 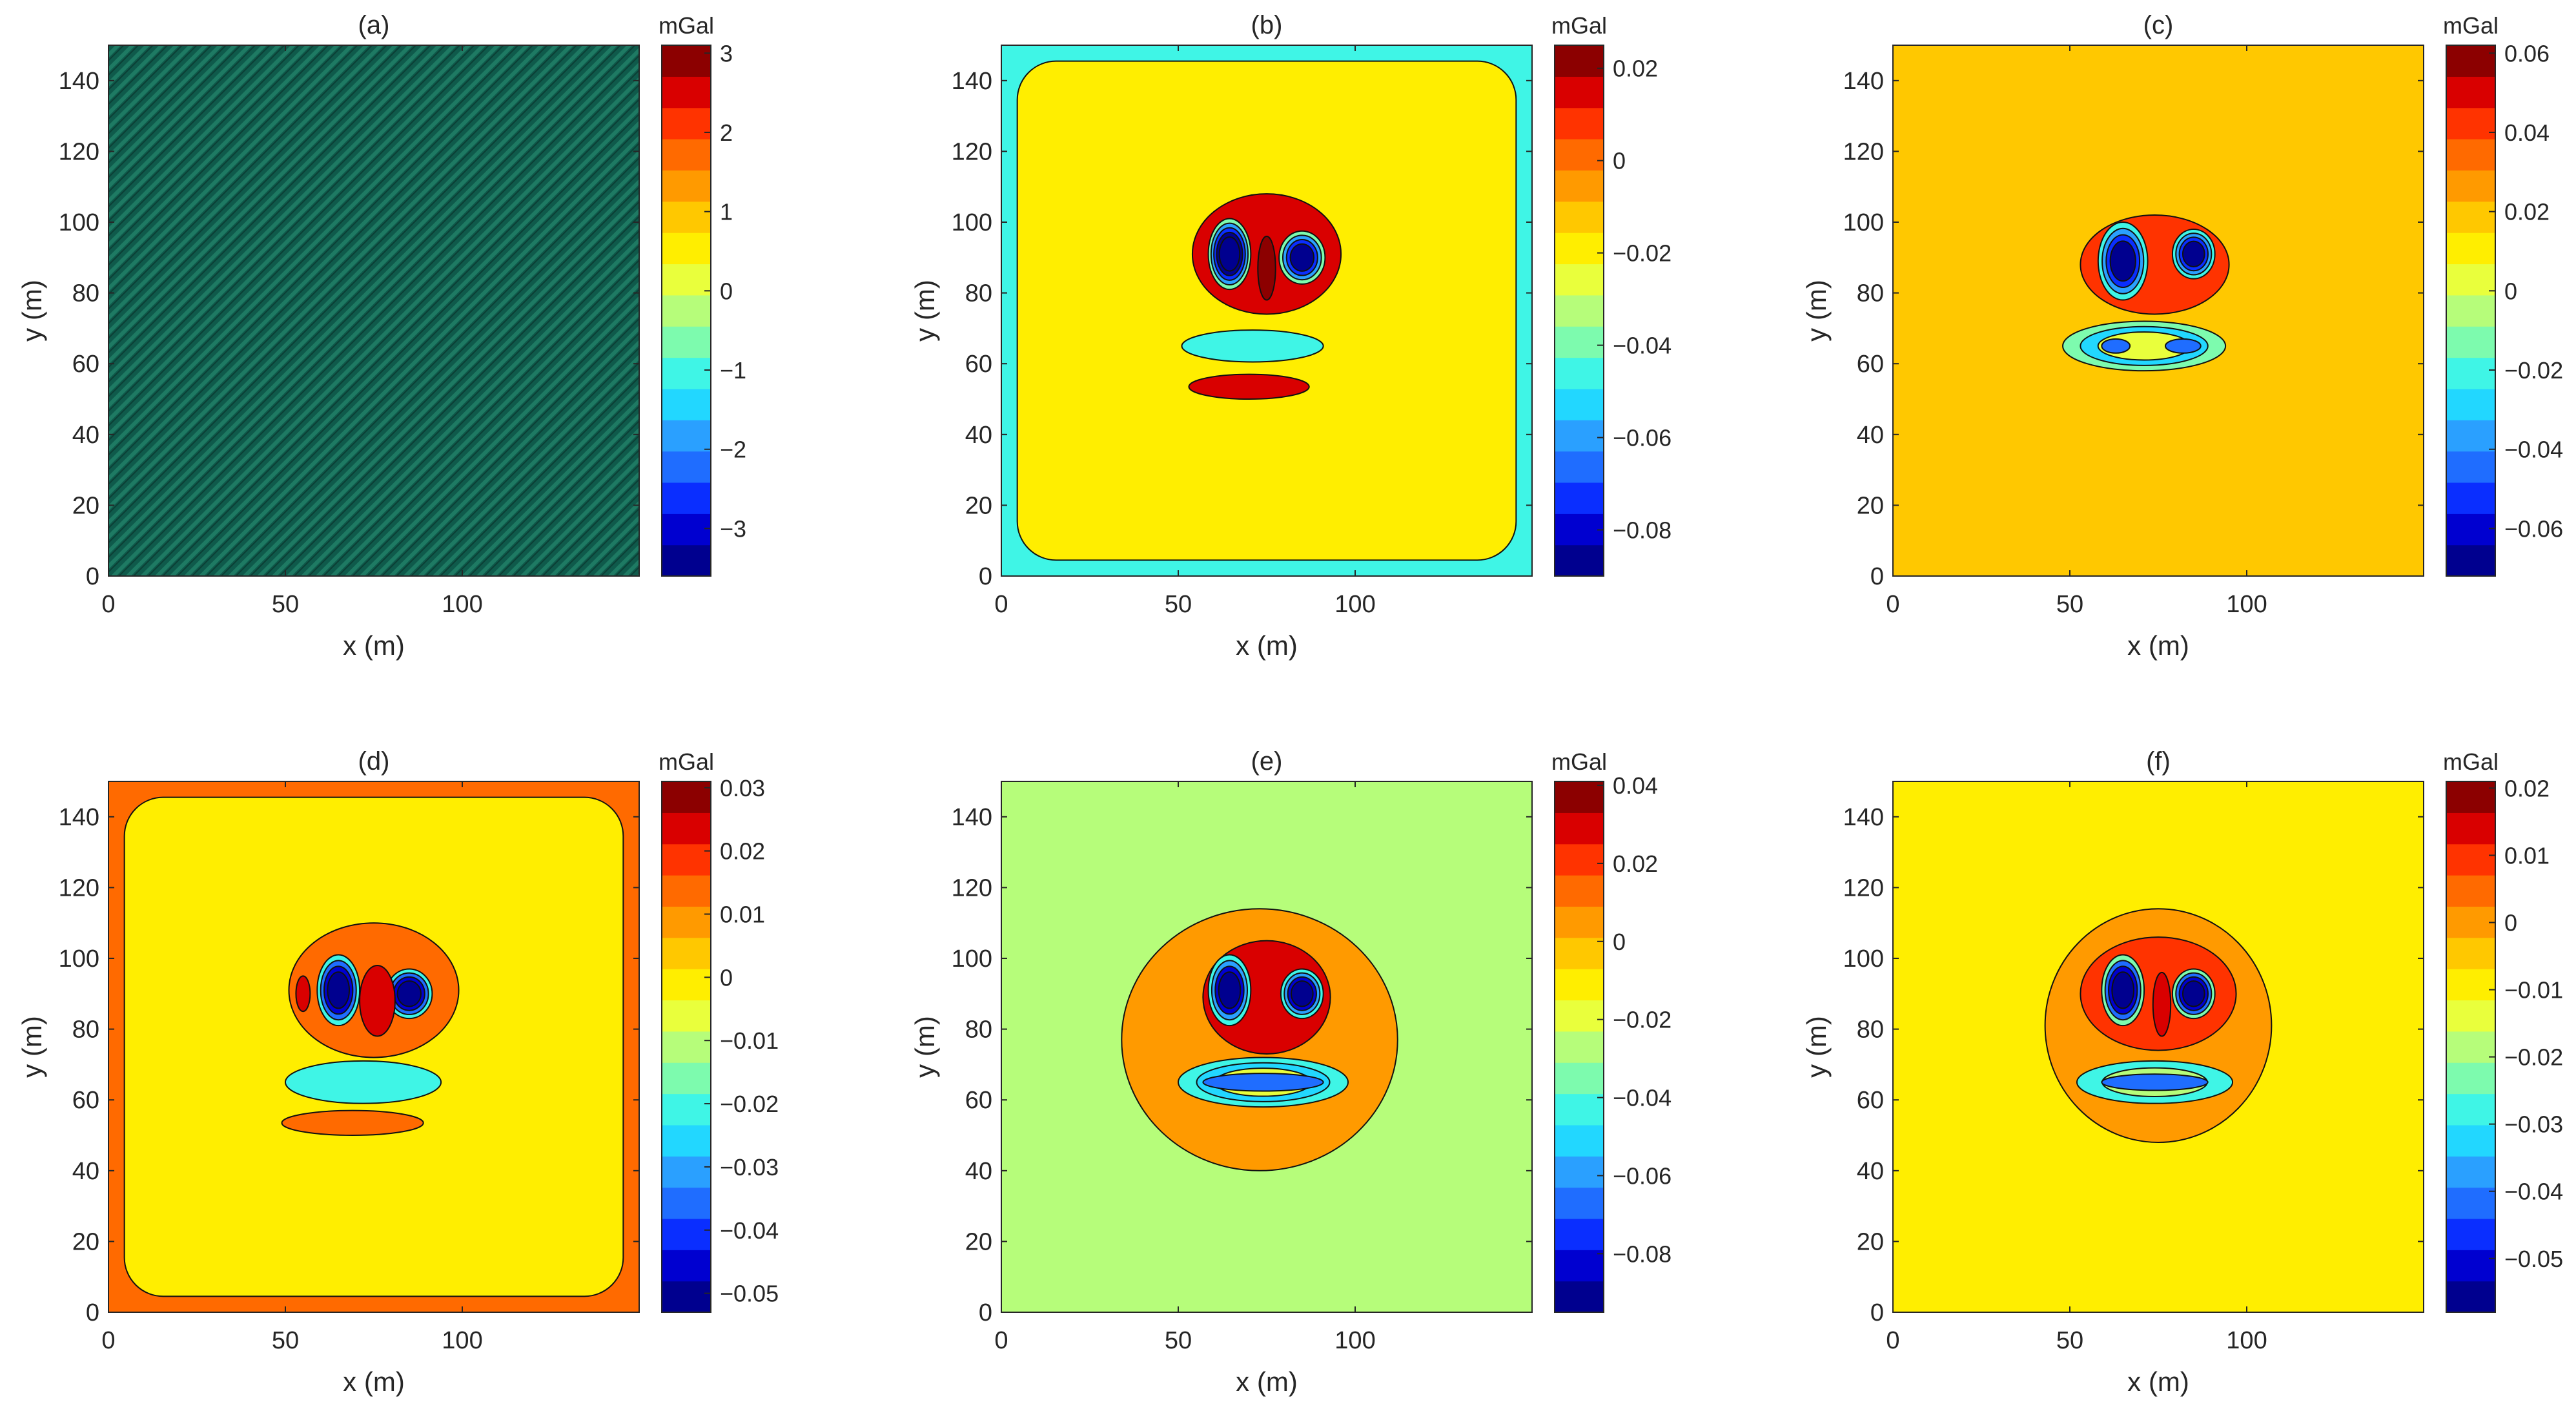 What do you see at coordinates (742, 788) in the screenshot?
I see `colorbar-tick-label: 0.03` at bounding box center [742, 788].